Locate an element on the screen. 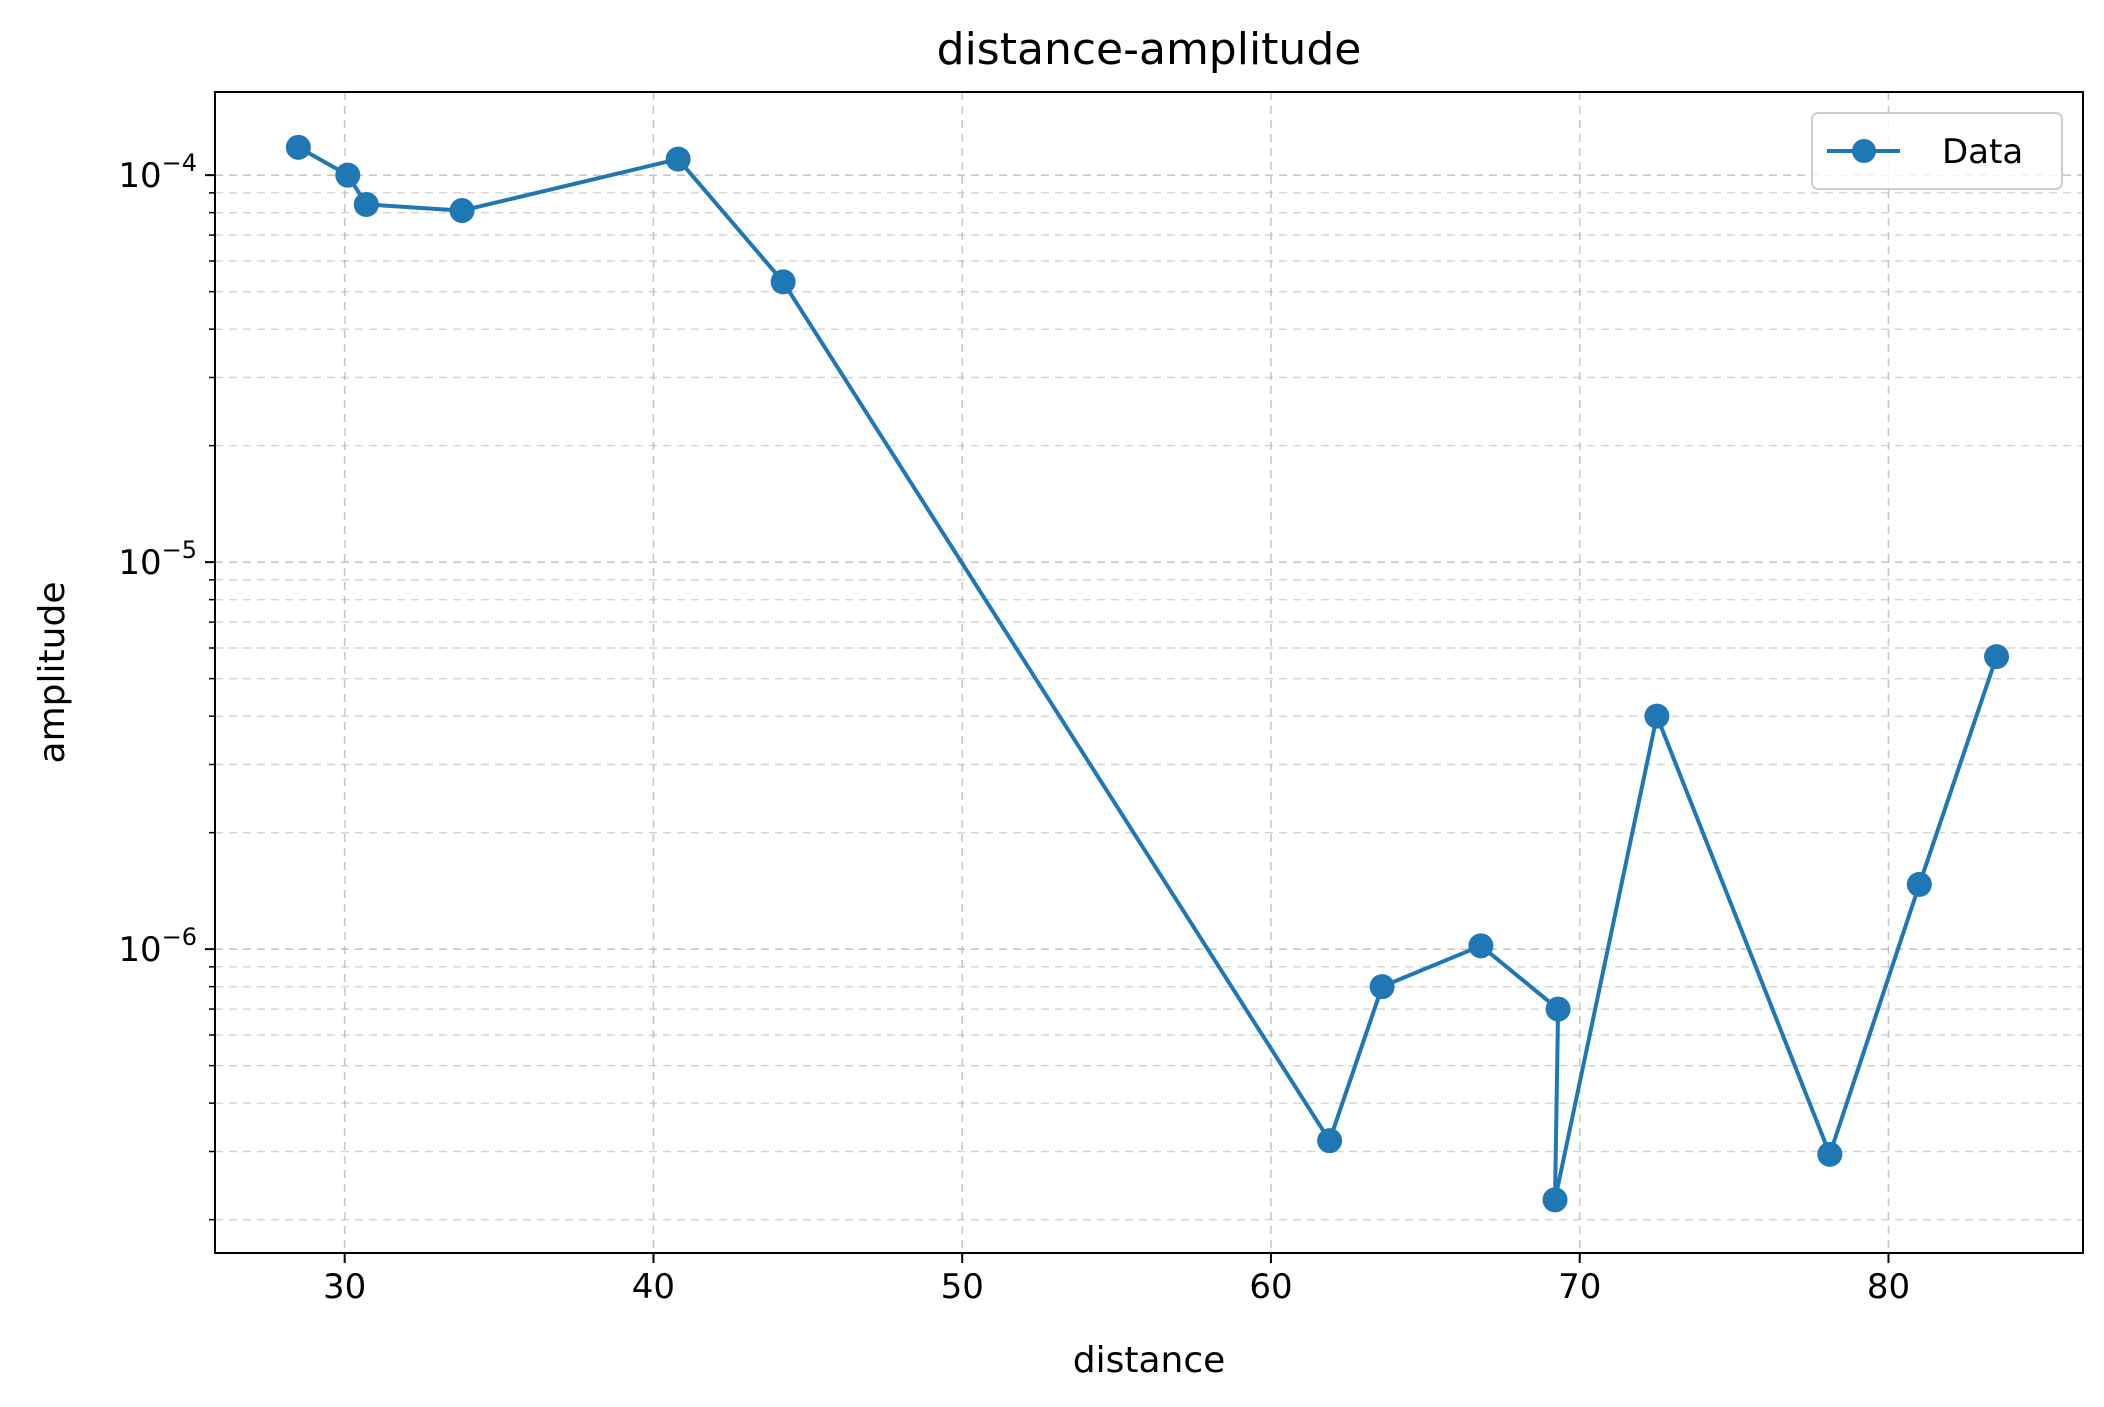  y-tick-label: 10⁻⁵ is located at coordinates (157, 559).